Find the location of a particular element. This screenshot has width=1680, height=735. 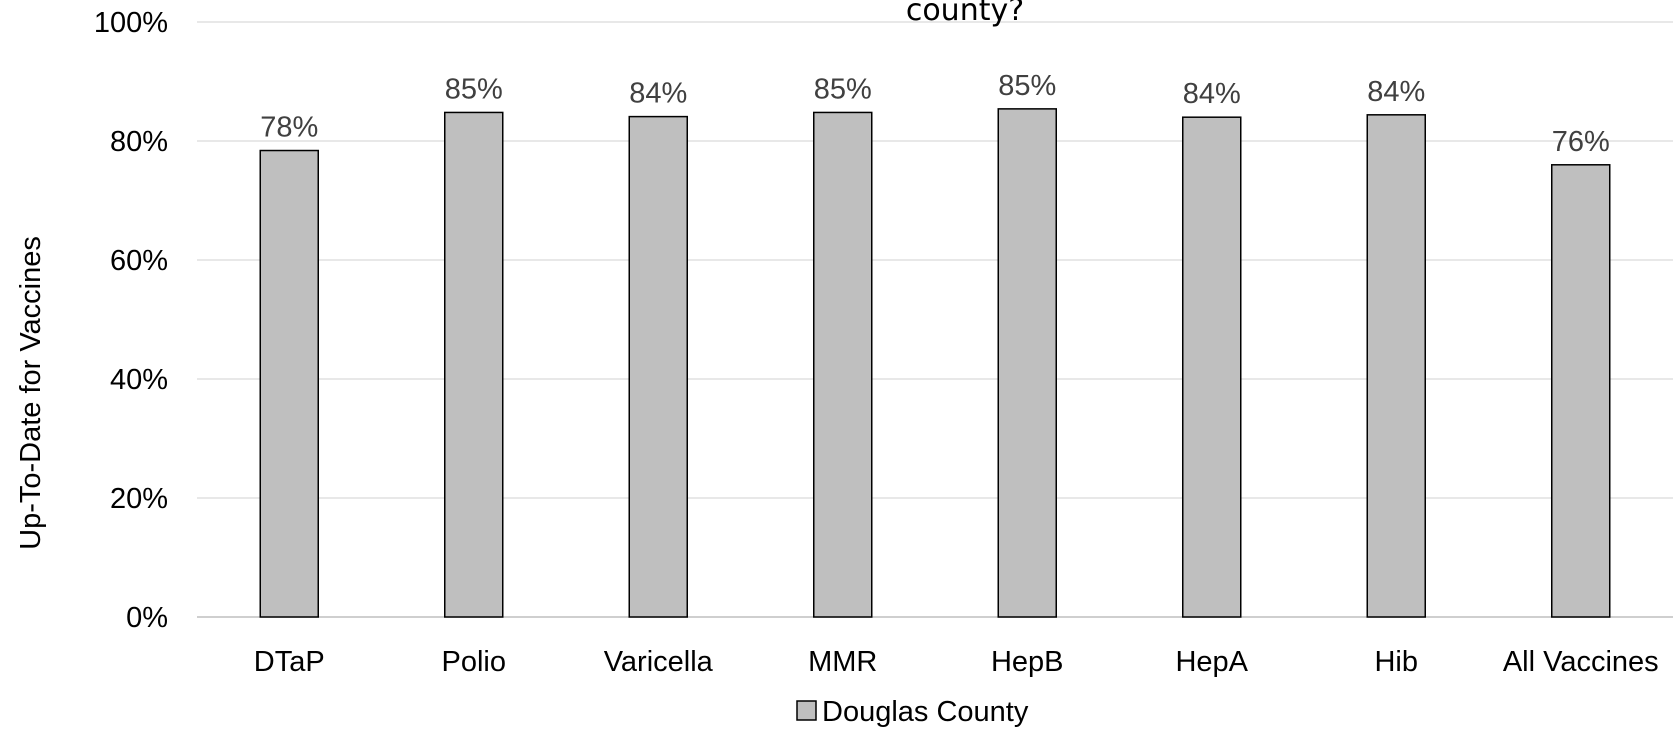

bar-hepb is located at coordinates (1027, 363).